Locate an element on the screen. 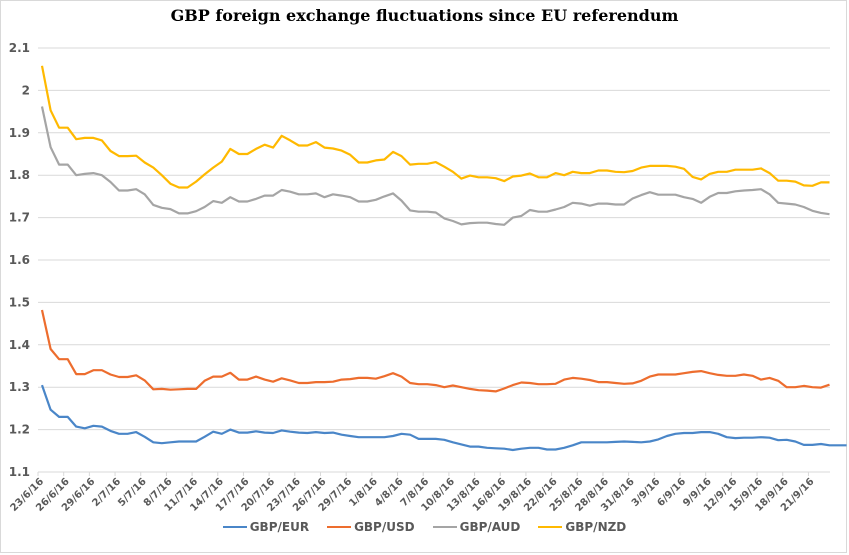  legend-item-gbp-eur: GBP/EUR is located at coordinates (266, 527).